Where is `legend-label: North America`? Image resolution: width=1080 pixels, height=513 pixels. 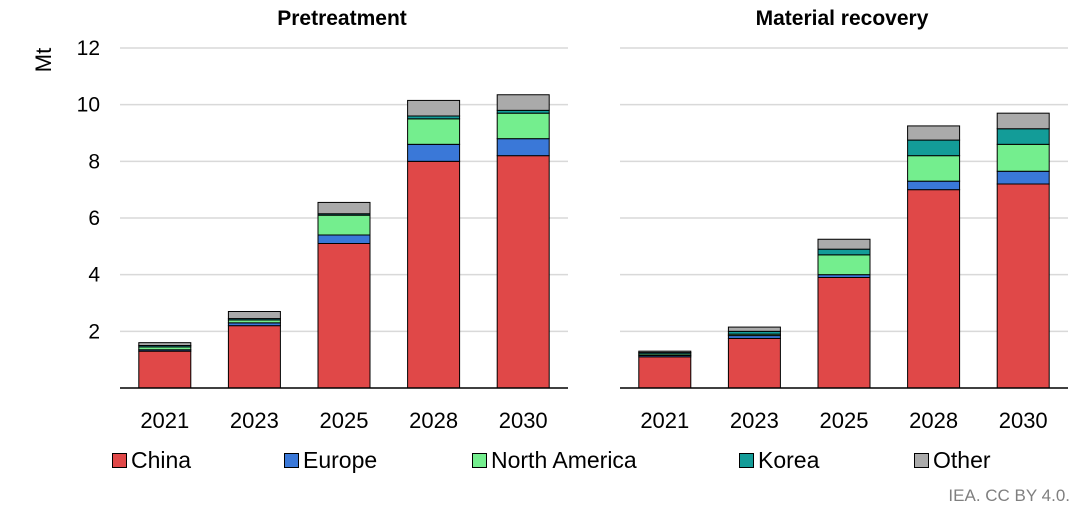 legend-label: North America is located at coordinates (564, 460).